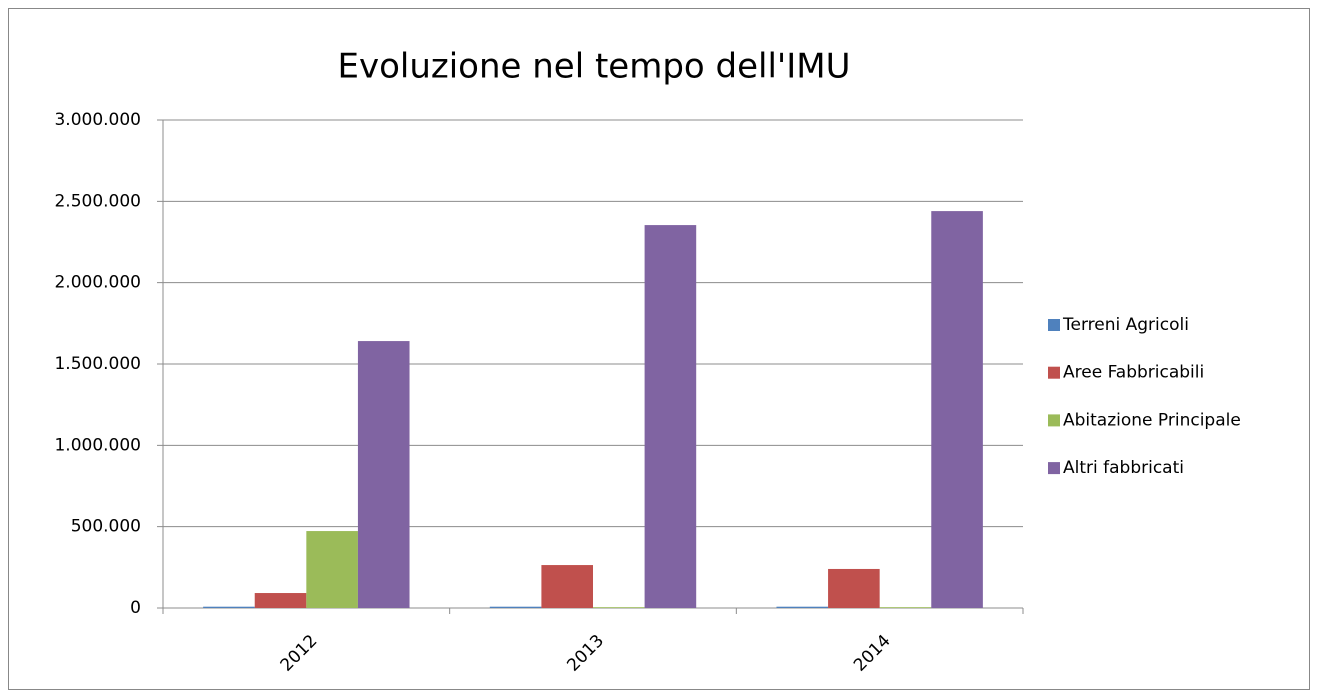  What do you see at coordinates (97, 201) in the screenshot?
I see `y-tick-label: 2.500.000` at bounding box center [97, 201].